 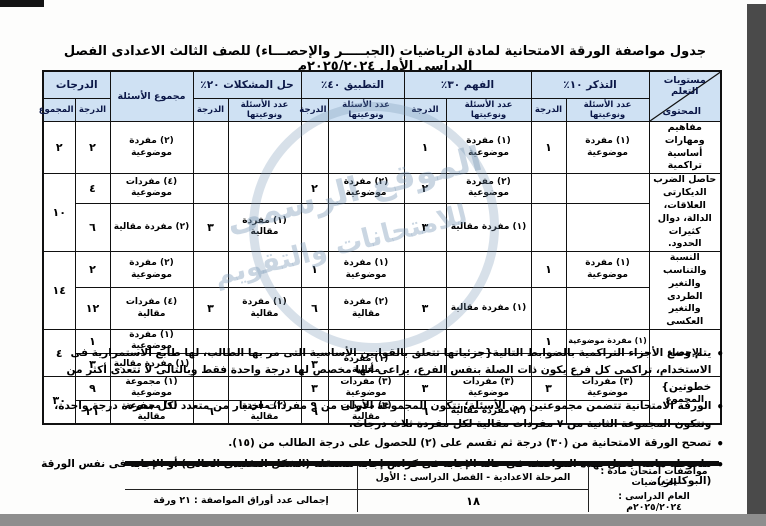 What do you see at coordinates (422, 463) in the screenshot?
I see `footer-divider-bar` at bounding box center [422, 463].